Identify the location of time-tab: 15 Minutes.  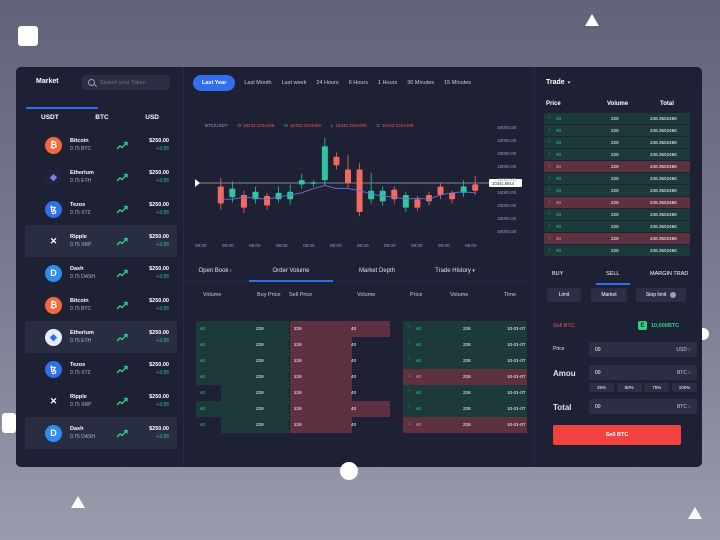
(458, 83).